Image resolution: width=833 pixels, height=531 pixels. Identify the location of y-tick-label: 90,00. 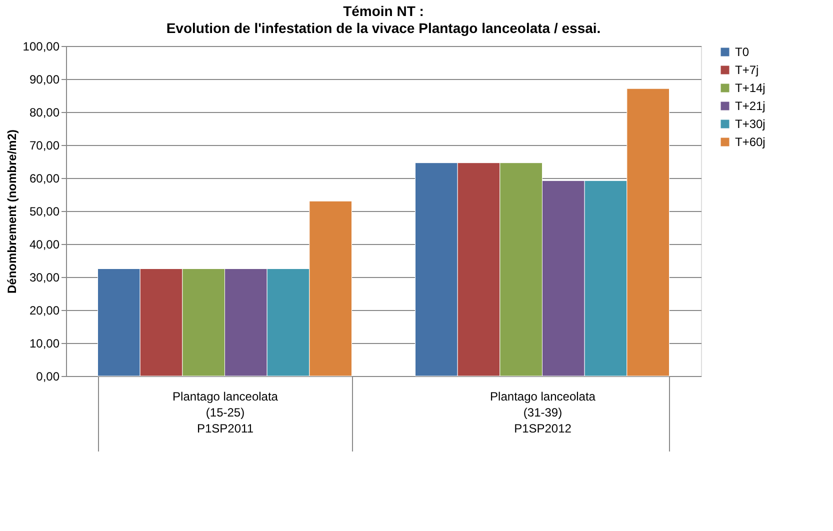
(44, 79).